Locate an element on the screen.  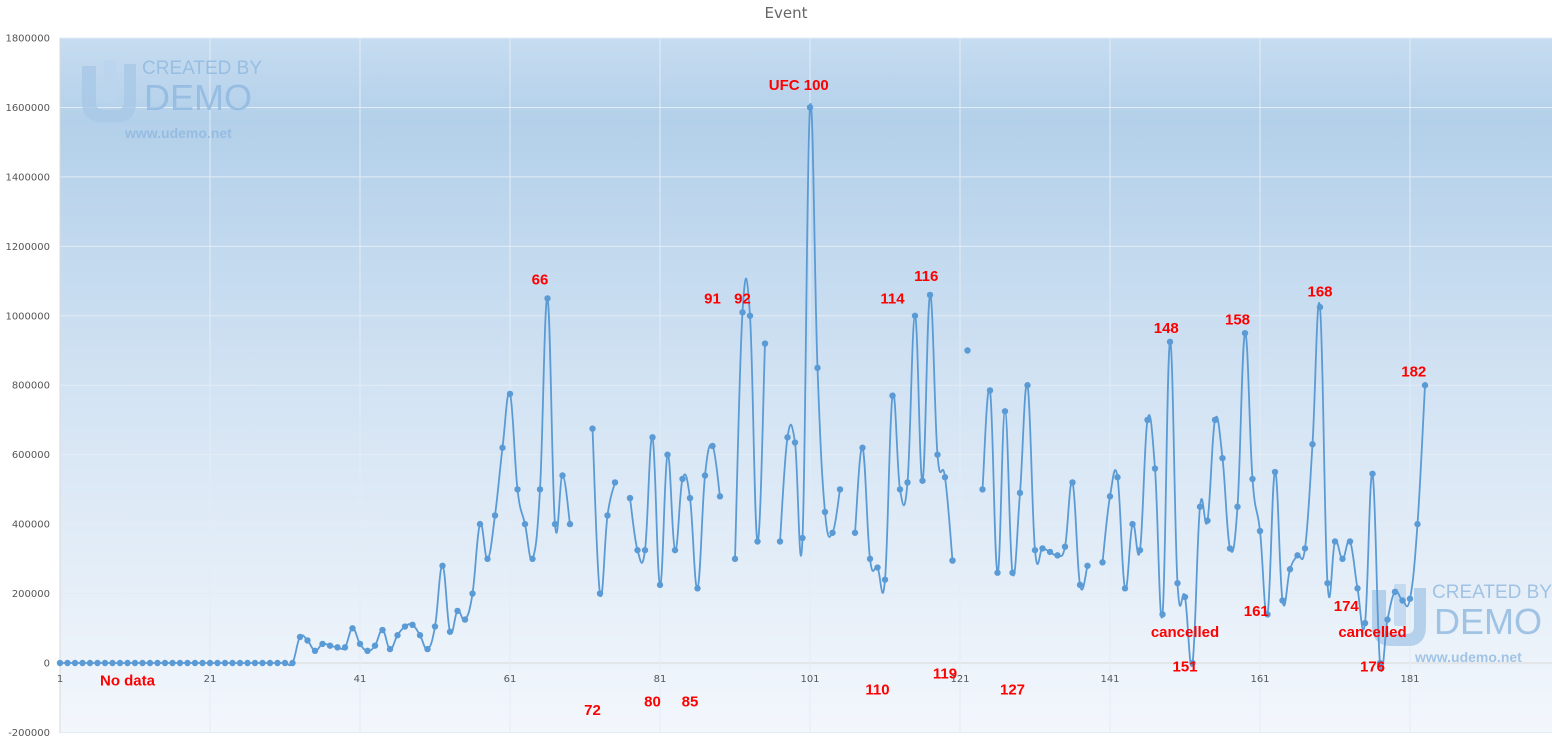
x-tick-label: 61 is located at coordinates (510, 679).